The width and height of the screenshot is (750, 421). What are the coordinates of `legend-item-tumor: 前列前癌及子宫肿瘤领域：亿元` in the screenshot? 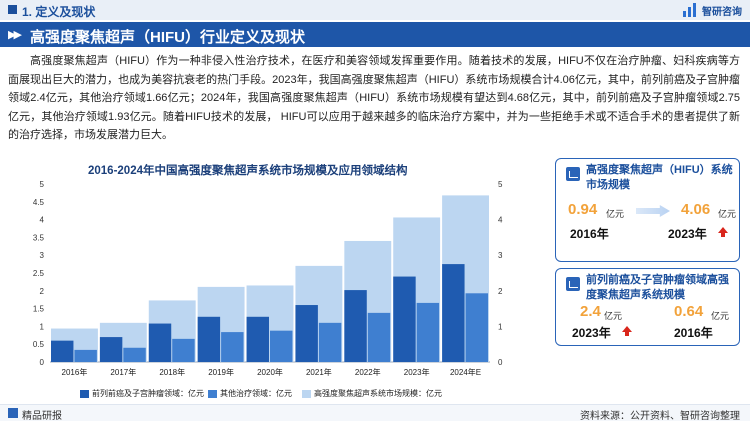 It's located at (142, 393).